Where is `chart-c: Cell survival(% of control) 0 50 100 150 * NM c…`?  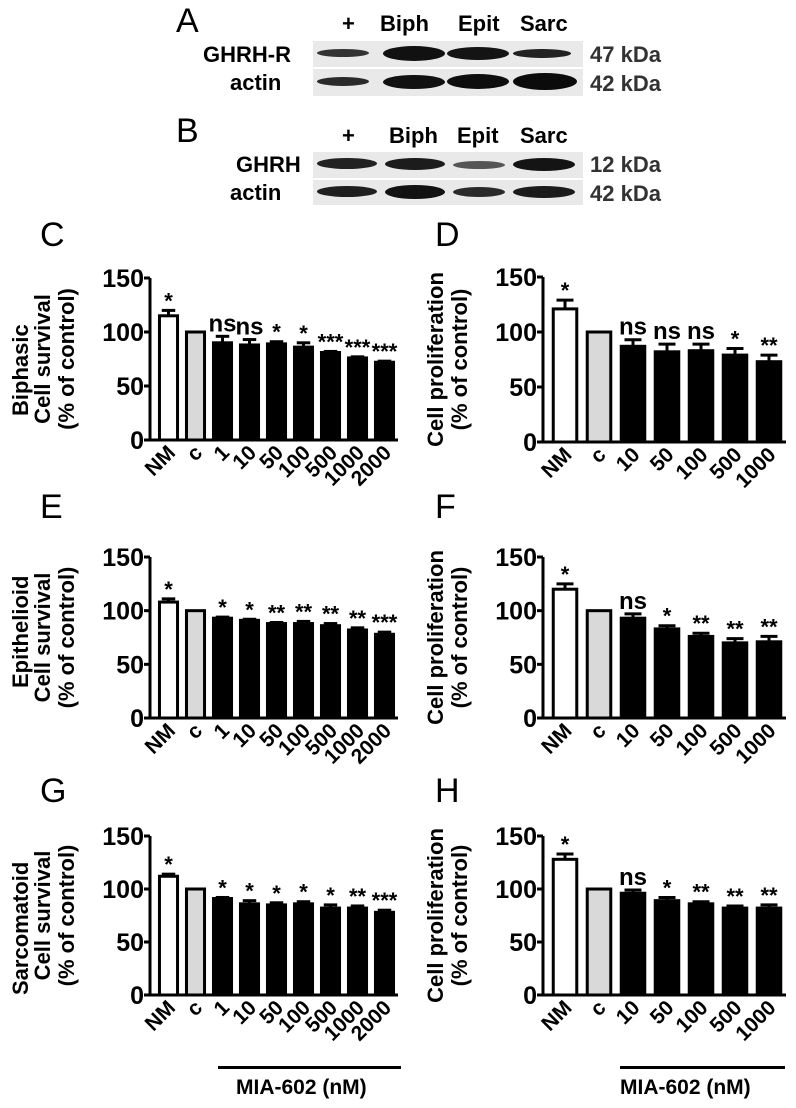
chart-c: Cell survival(% of control) 0 50 100 150 * NM c… is located at coordinates (214, 378).